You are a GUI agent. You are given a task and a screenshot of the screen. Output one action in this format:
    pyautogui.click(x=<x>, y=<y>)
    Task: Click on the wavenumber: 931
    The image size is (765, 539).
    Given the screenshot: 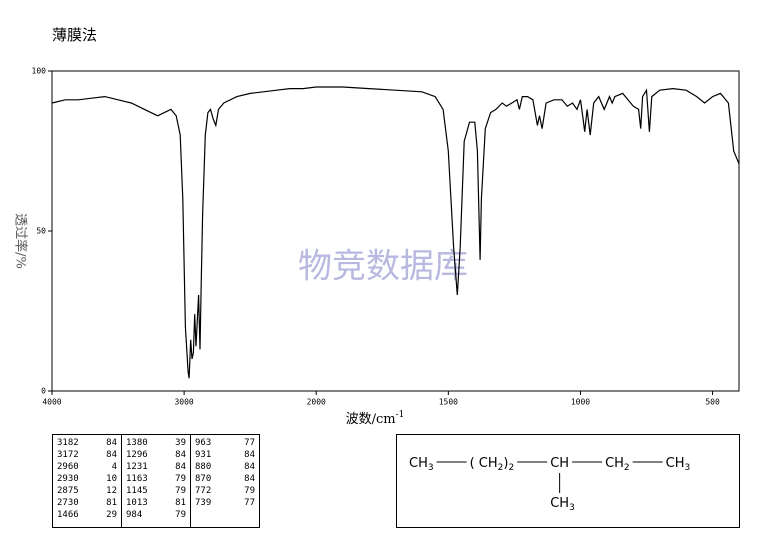 What is the action you would take?
    pyautogui.click(x=203, y=455)
    